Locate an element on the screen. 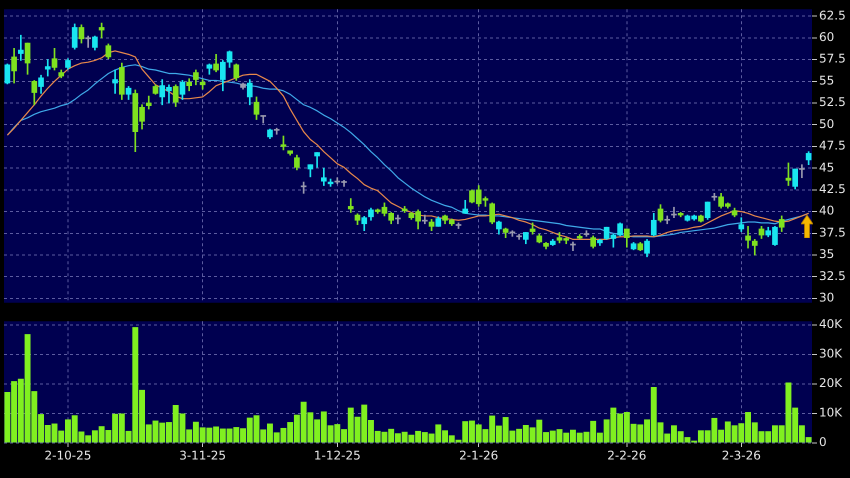  y-tick-label: 45 is located at coordinates (826, 167).